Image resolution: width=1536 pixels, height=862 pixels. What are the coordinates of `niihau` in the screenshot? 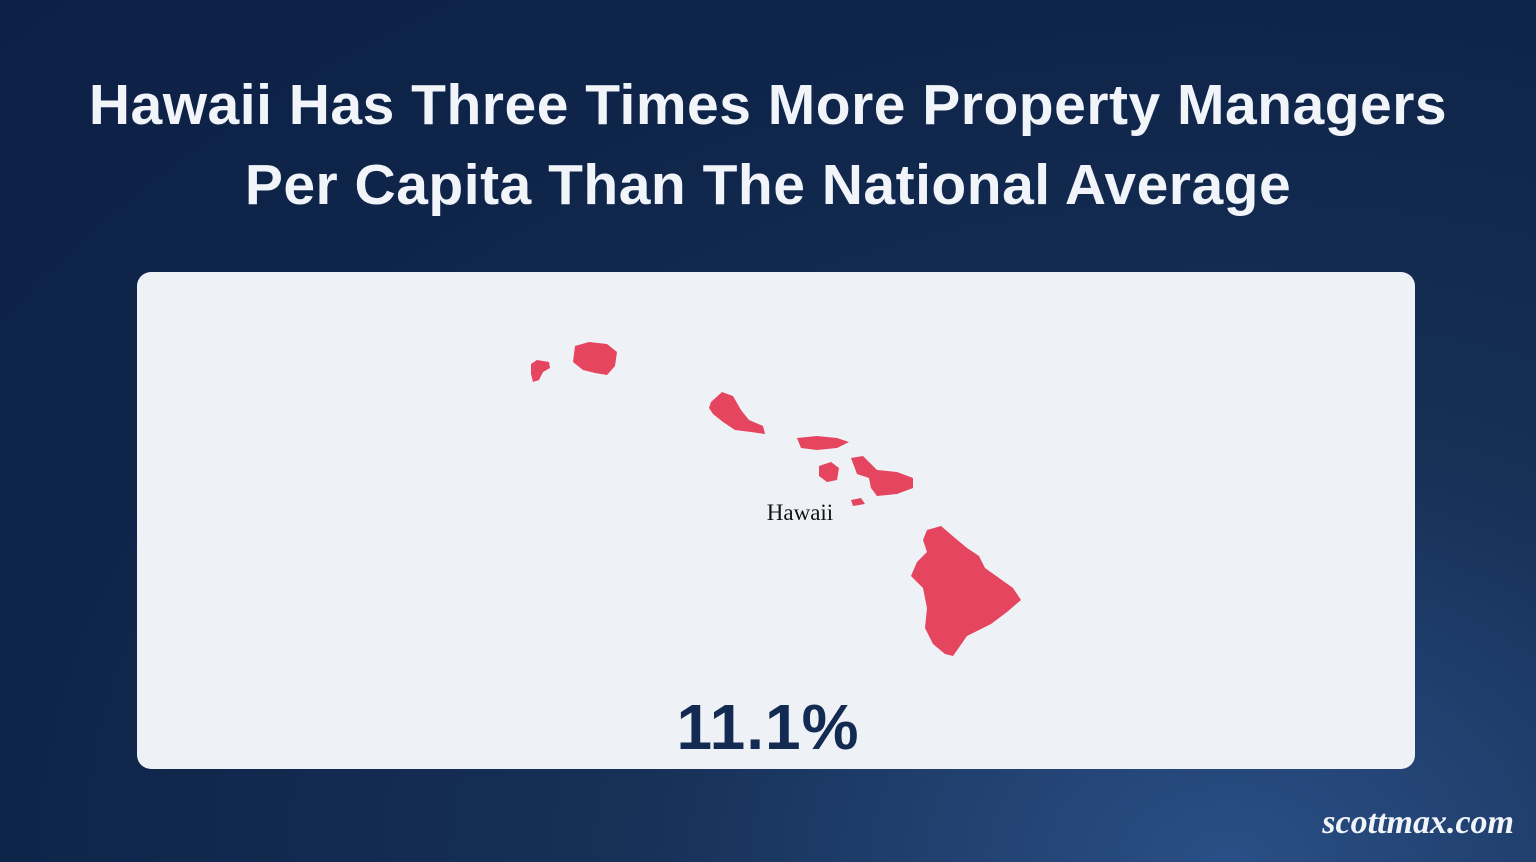 It's located at (540, 371).